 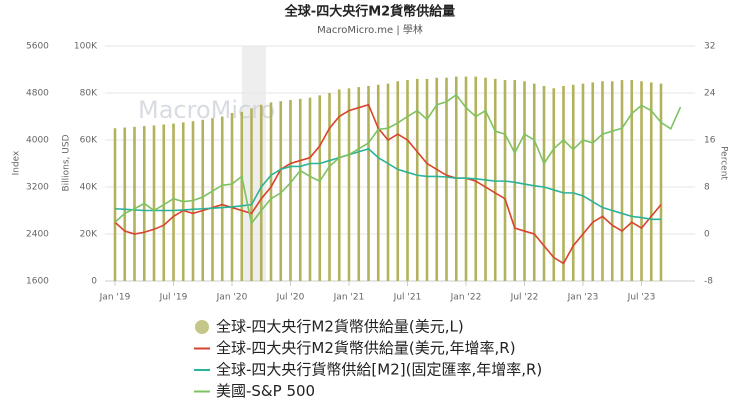 What do you see at coordinates (89, 188) in the screenshot?
I see `y-tick-label: 40K` at bounding box center [89, 188].